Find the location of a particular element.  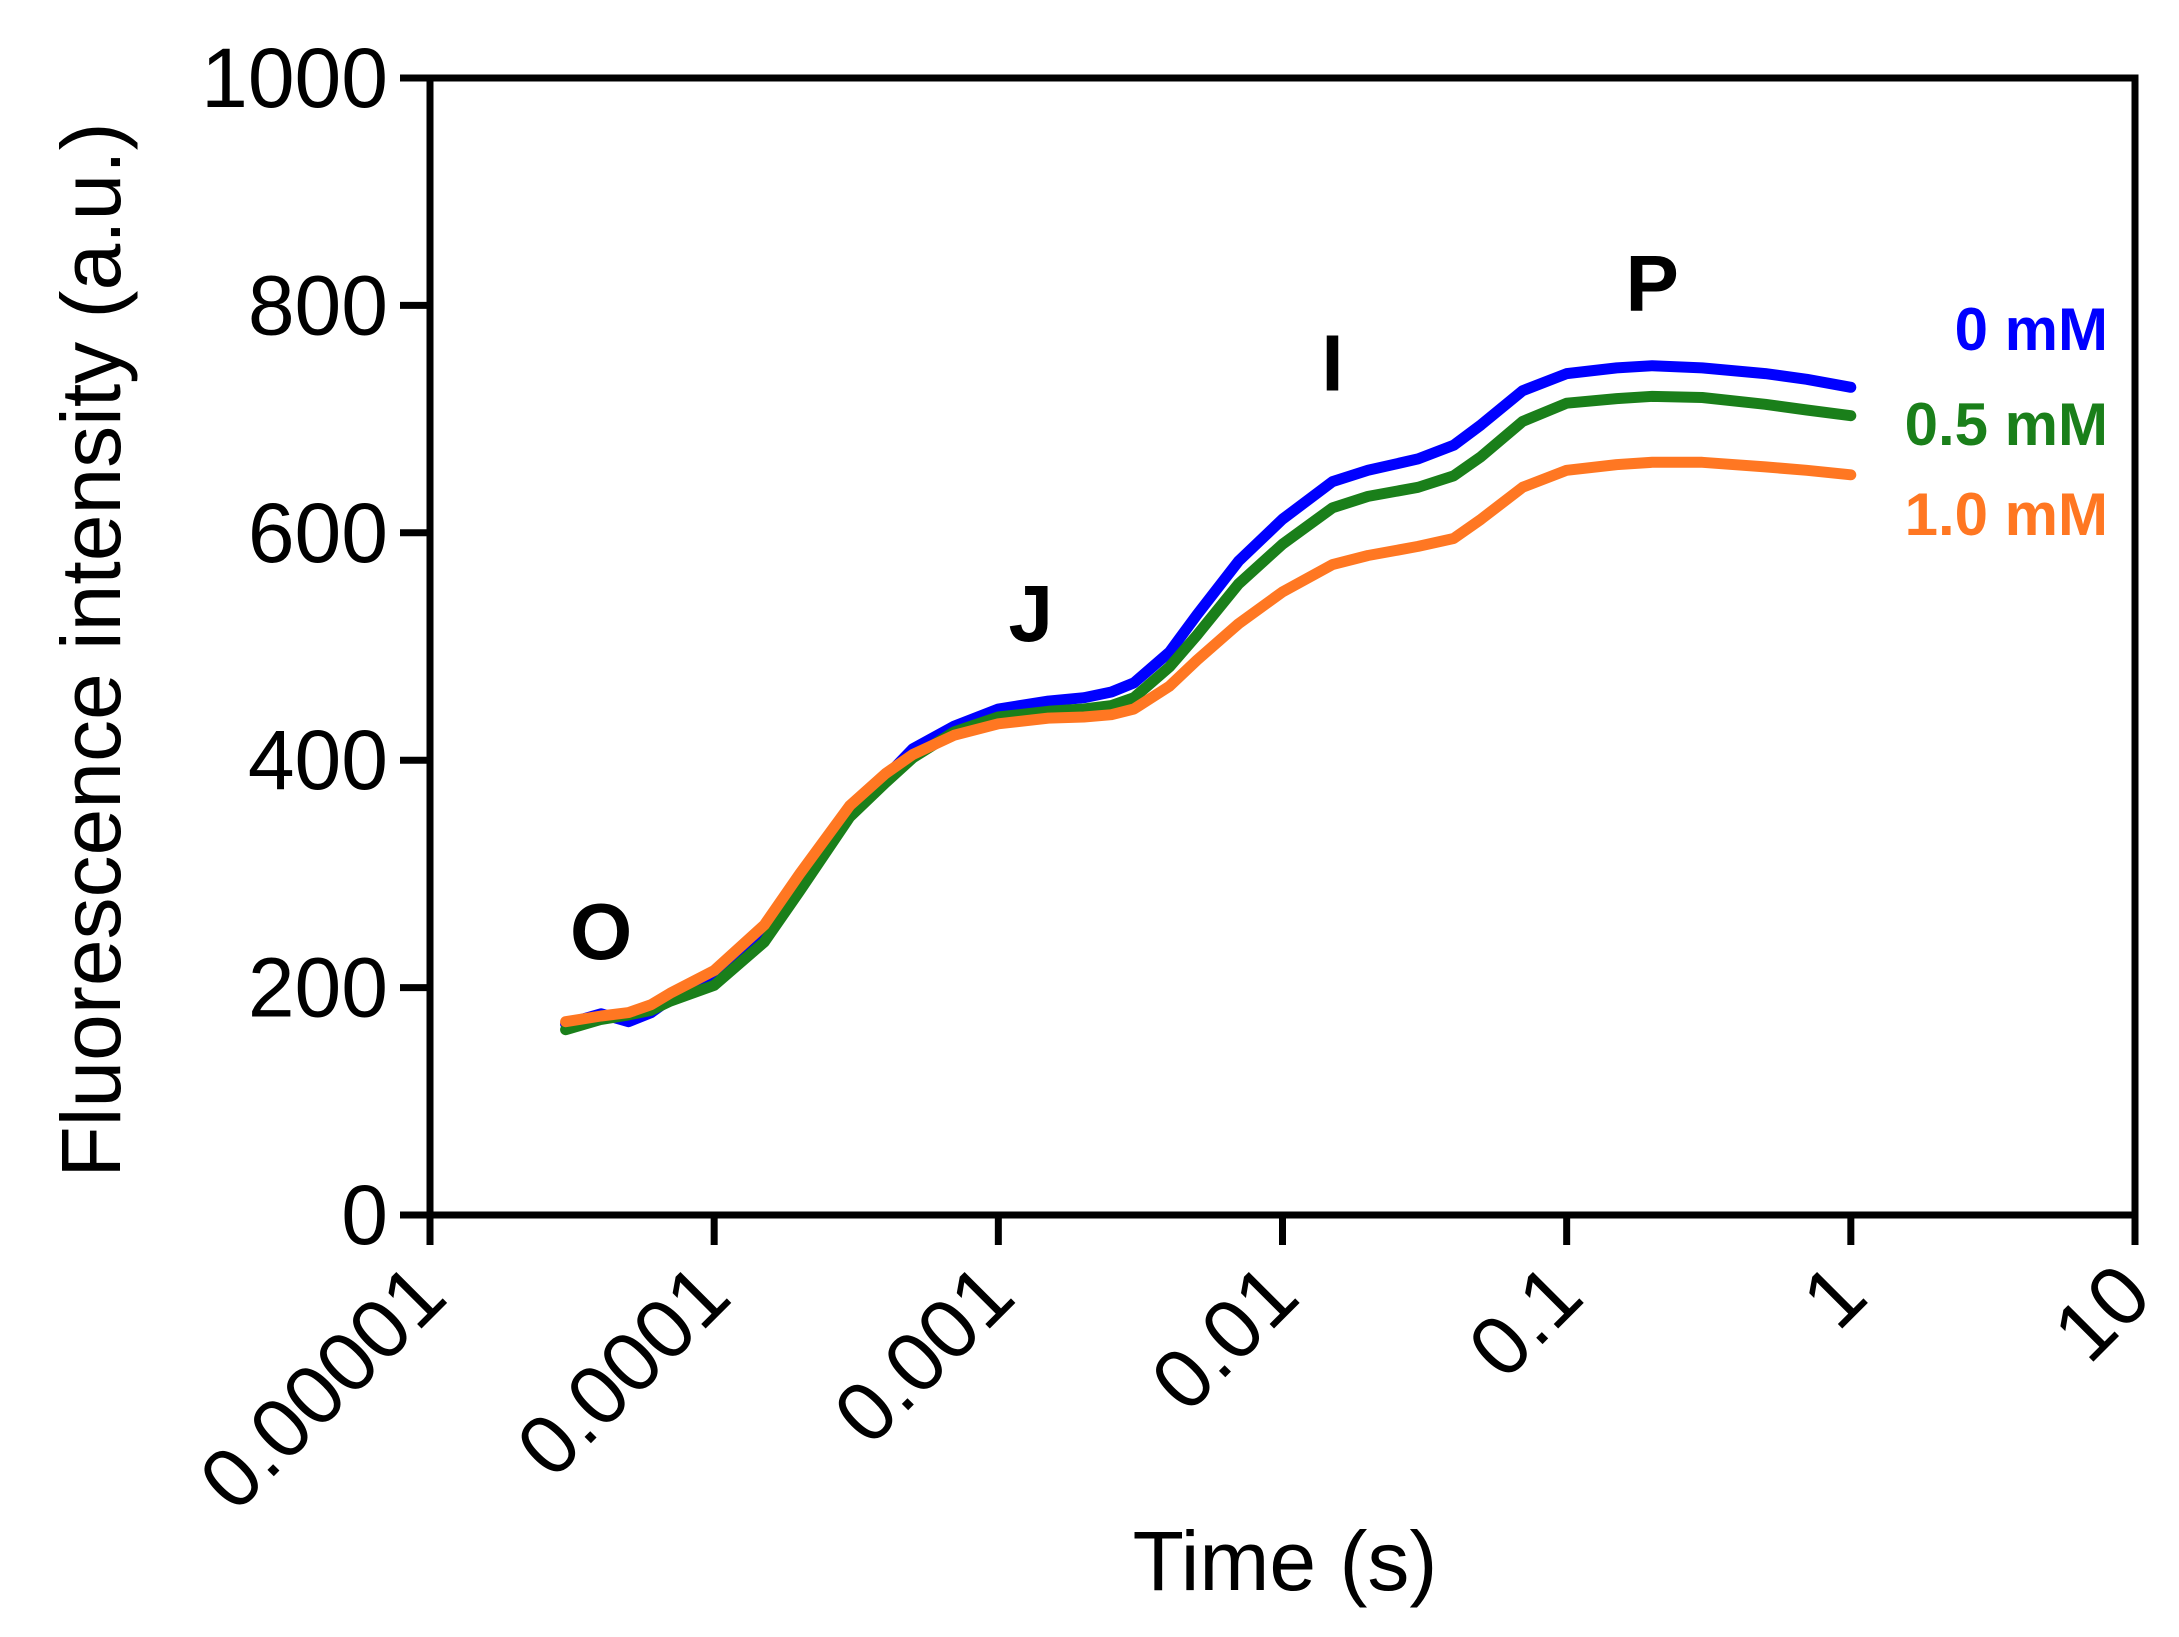

x-tick-label: 0.01 is located at coordinates (1224, 1337).